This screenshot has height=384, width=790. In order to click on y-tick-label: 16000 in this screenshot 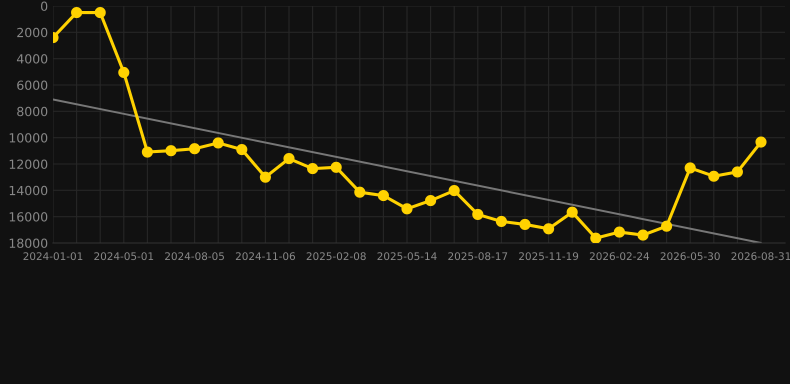, I will do `click(29, 217)`.